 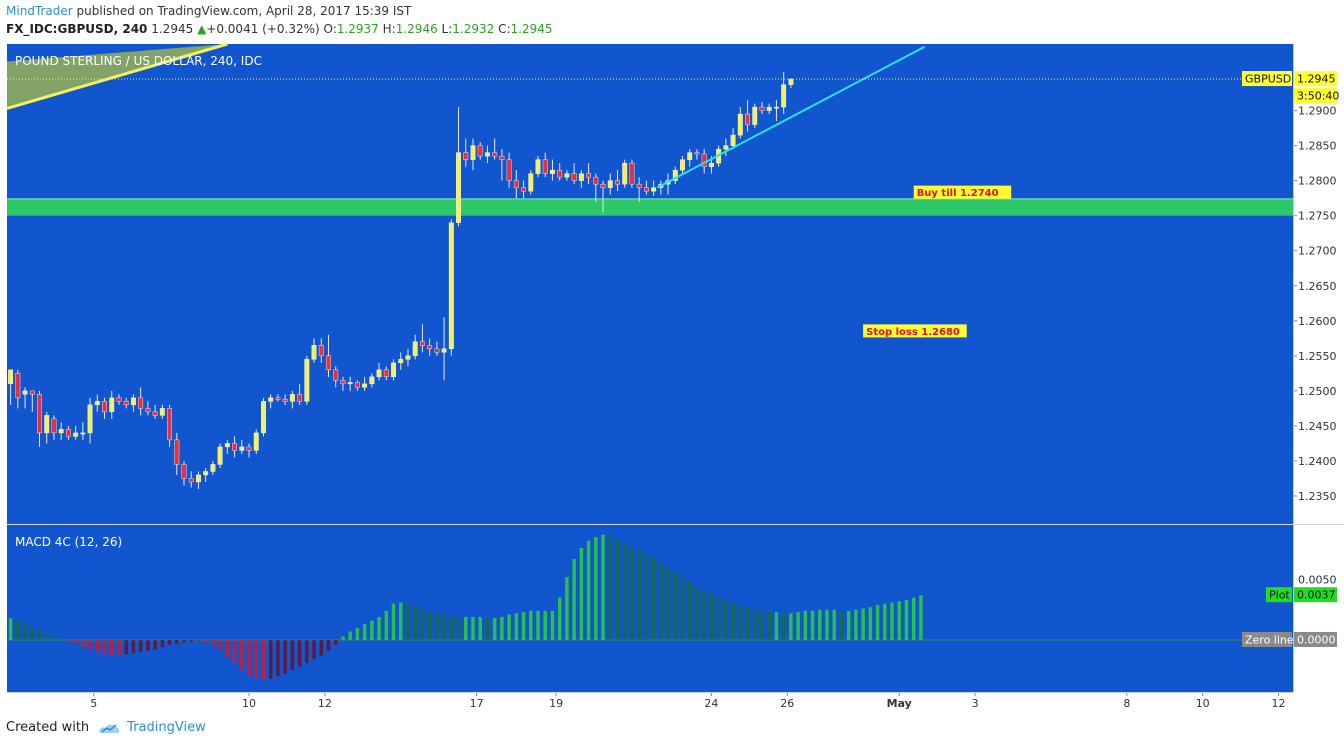 I want to click on countdown-text: 3:50:40, so click(x=1318, y=96).